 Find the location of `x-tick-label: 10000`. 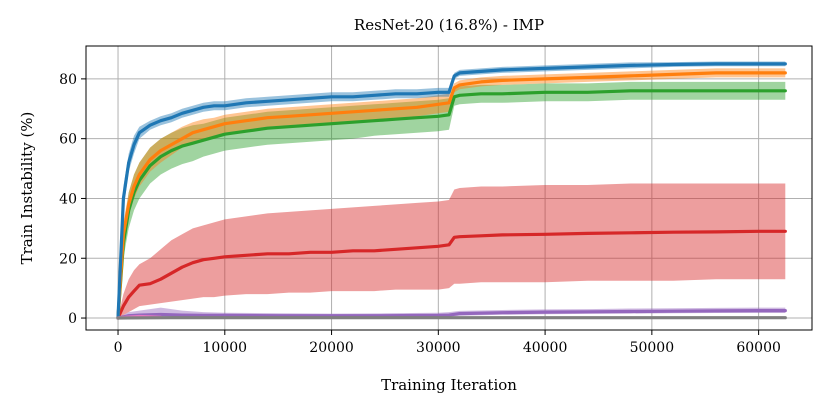

x-tick-label: 10000 is located at coordinates (225, 348).